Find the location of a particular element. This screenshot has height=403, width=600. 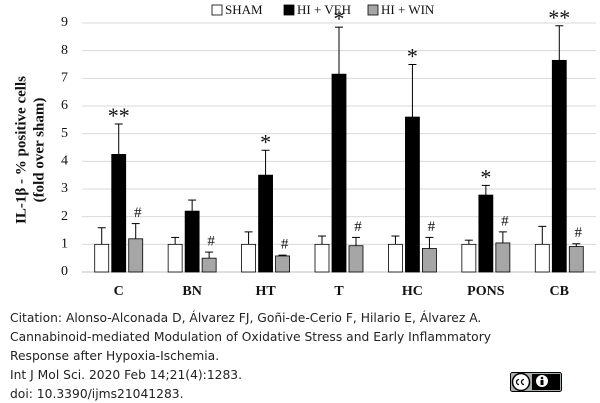

x-tick-label: C is located at coordinates (119, 291).